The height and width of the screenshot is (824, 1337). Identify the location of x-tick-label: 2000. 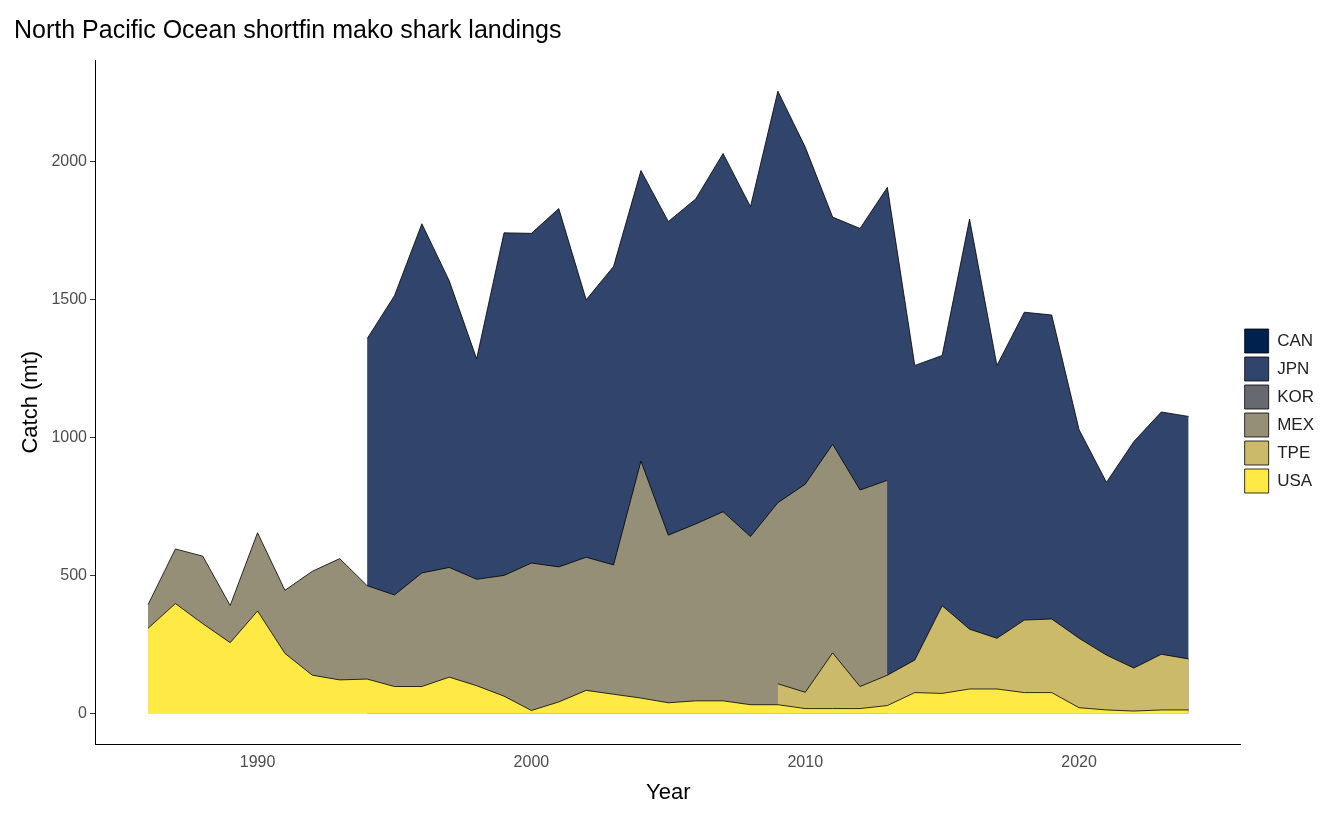
(531, 762).